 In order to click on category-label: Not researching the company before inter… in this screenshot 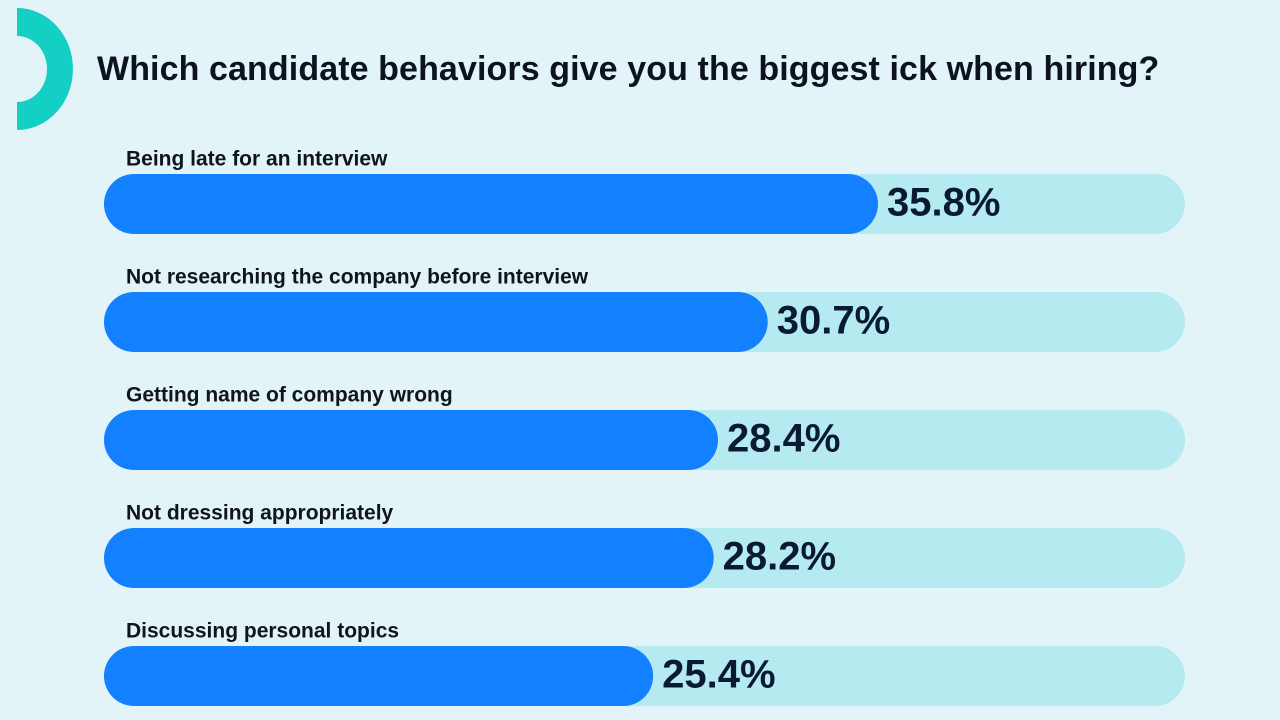, I will do `click(357, 277)`.